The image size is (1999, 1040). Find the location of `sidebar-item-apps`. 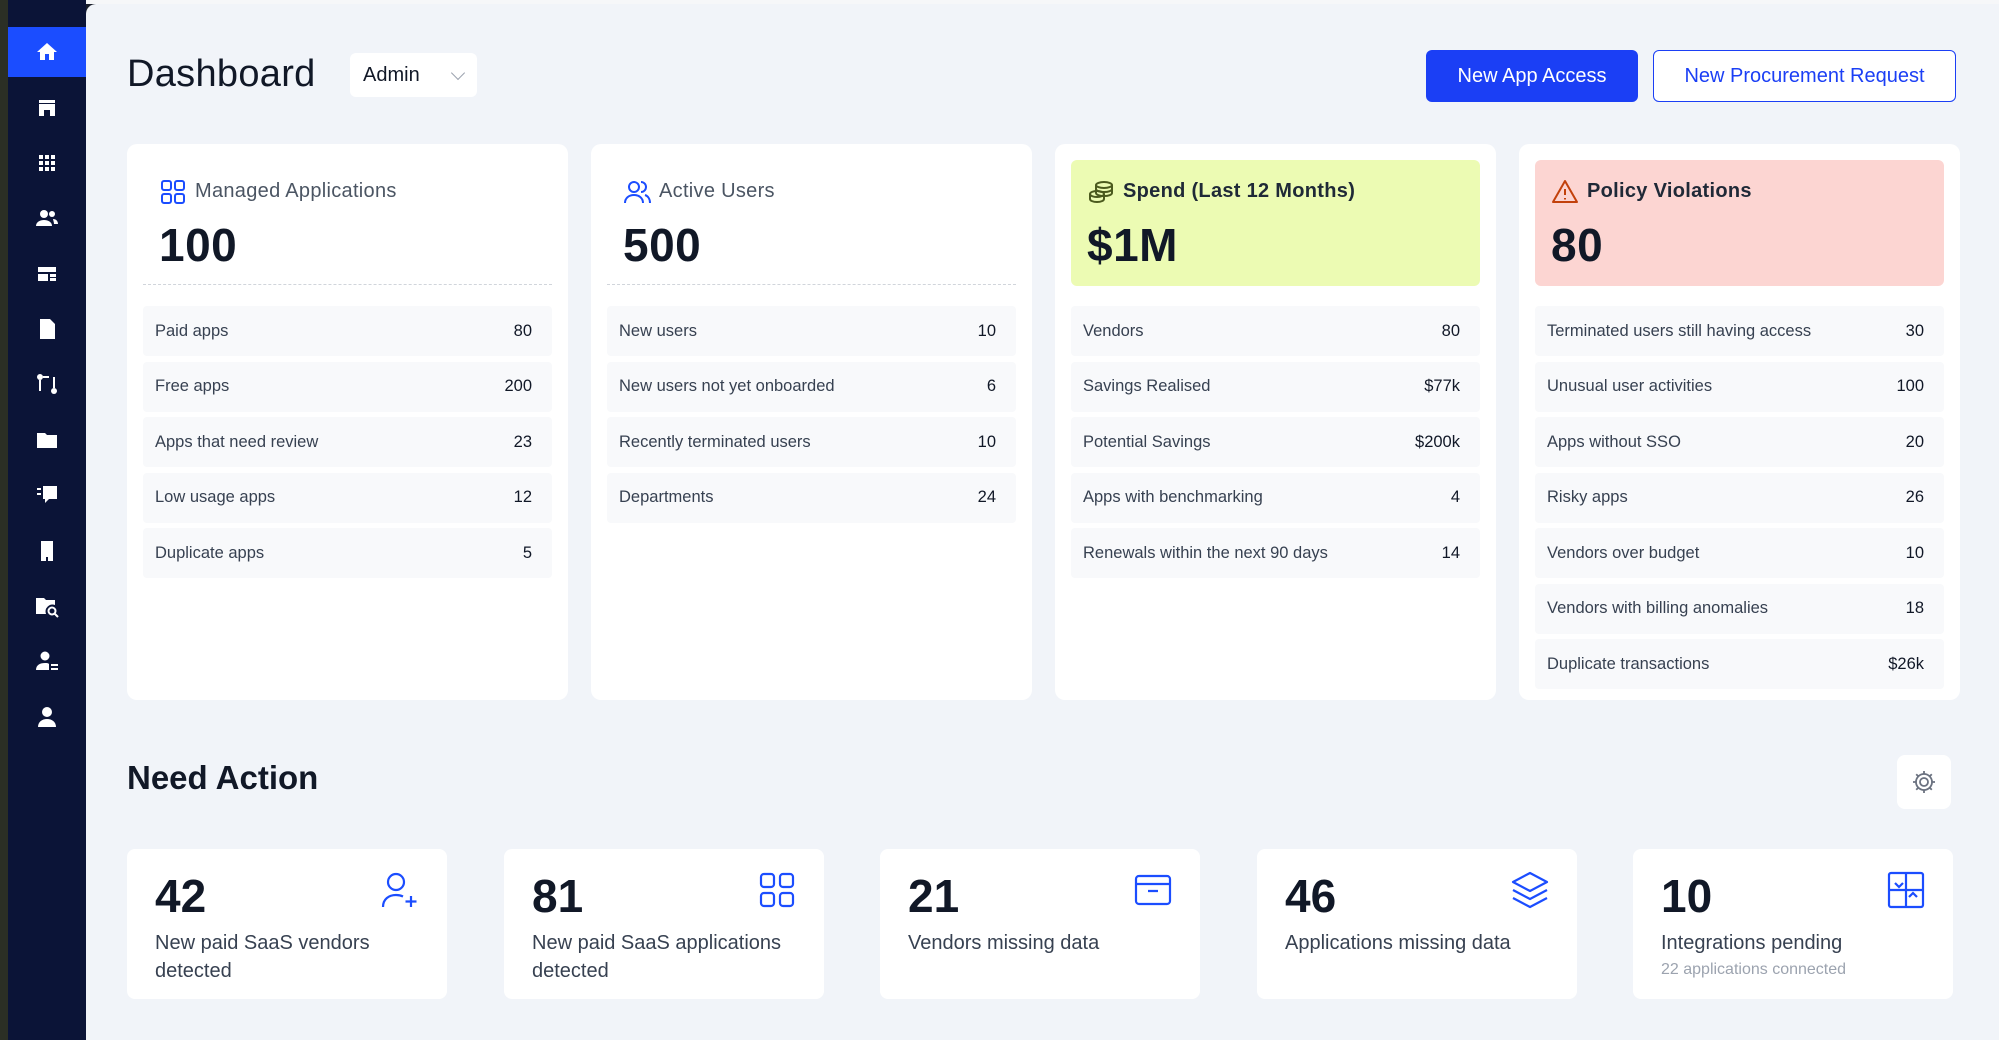

sidebar-item-apps is located at coordinates (47, 163).